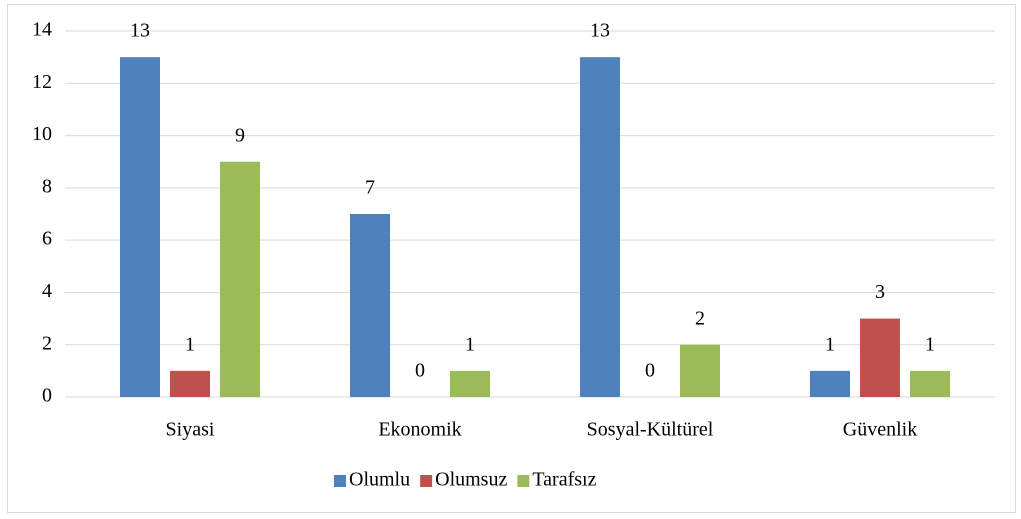 The image size is (1021, 519). What do you see at coordinates (379, 480) in the screenshot?
I see `legend-label: Olumlu` at bounding box center [379, 480].